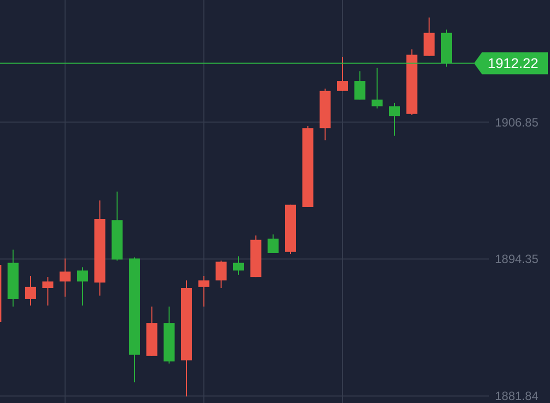 The image size is (550, 403). I want to click on y-tick-label: 1881.84, so click(517, 396).